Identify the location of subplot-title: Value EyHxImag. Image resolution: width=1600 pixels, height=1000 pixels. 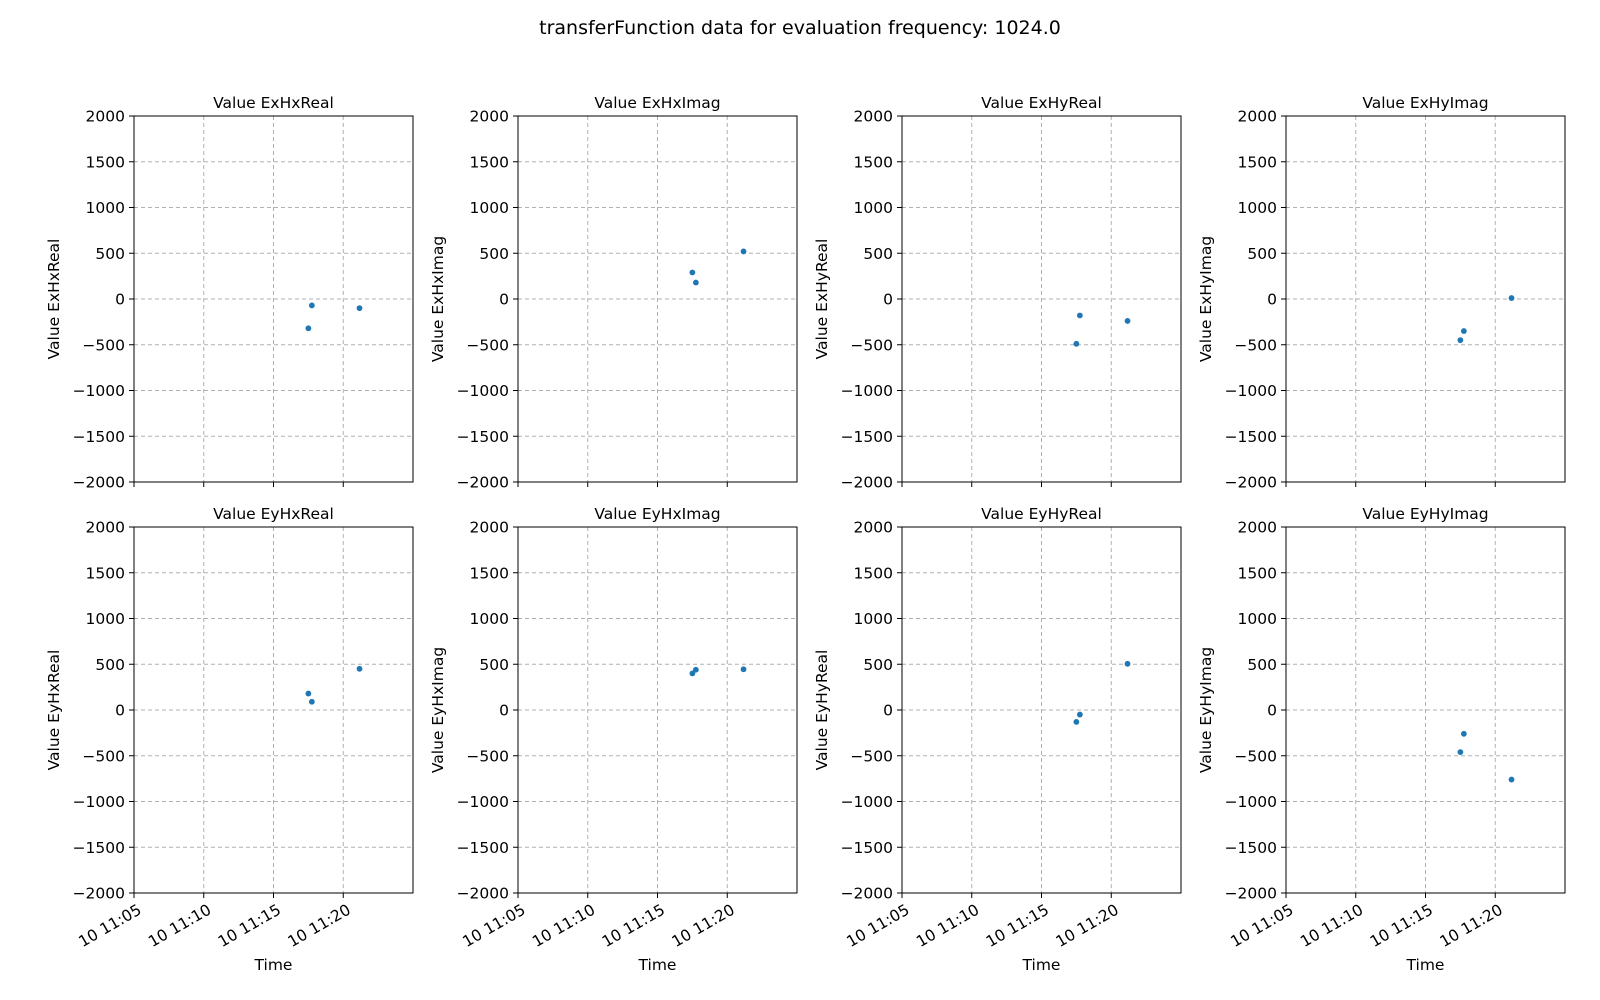
(657, 514).